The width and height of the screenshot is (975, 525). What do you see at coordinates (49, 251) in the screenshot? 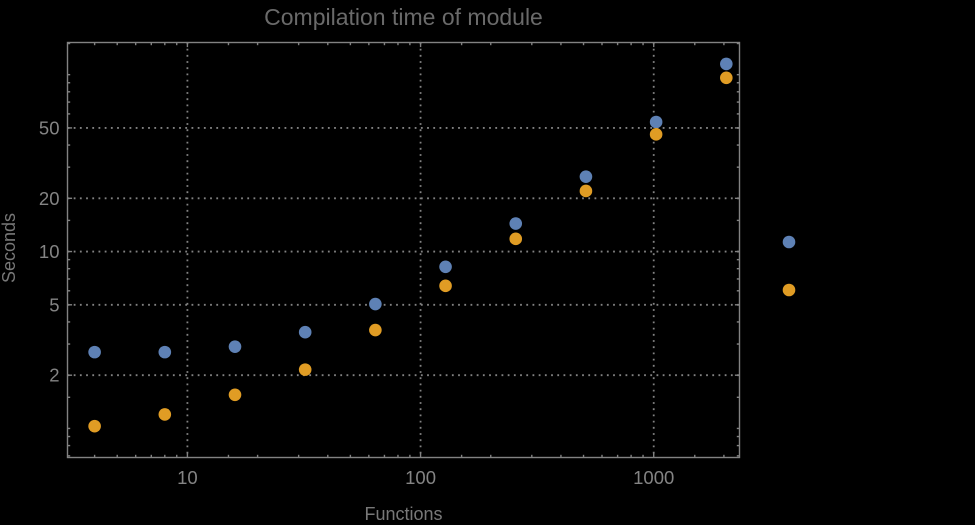
I see `y-tick-label: 10` at bounding box center [49, 251].